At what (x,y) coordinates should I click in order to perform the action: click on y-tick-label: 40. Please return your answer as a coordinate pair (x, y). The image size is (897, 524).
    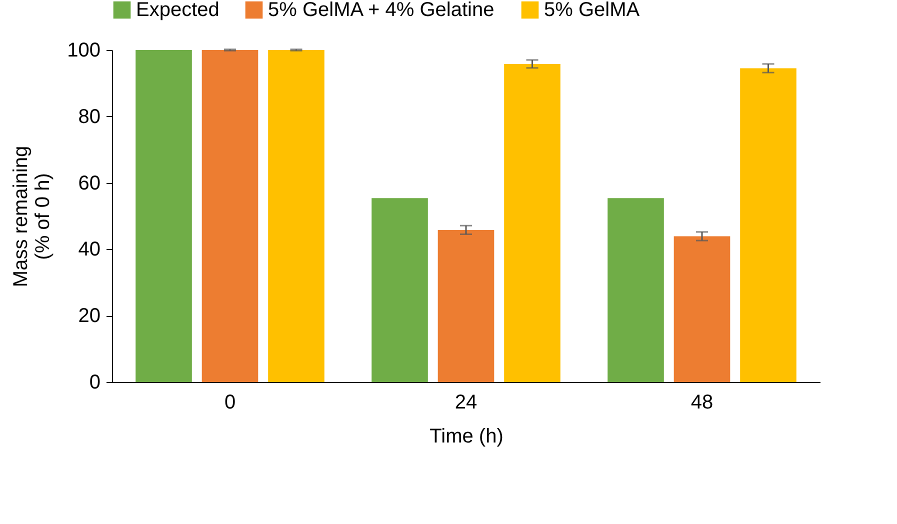
    Looking at the image, I should click on (89, 249).